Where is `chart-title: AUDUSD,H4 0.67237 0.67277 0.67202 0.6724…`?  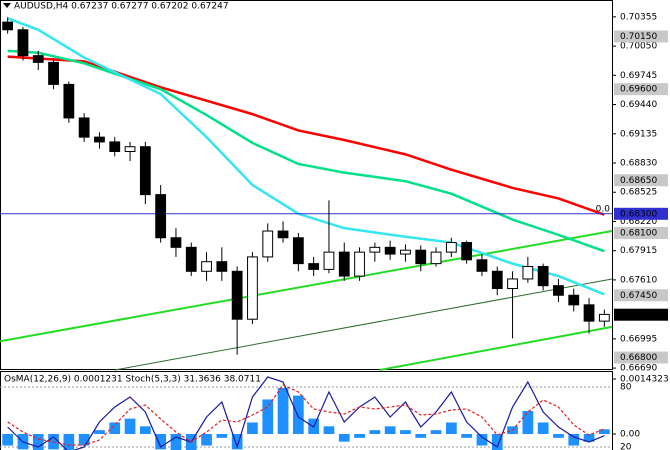
chart-title: AUDUSD,H4 0.67237 0.67277 0.67202 0.6724… is located at coordinates (121, 7).